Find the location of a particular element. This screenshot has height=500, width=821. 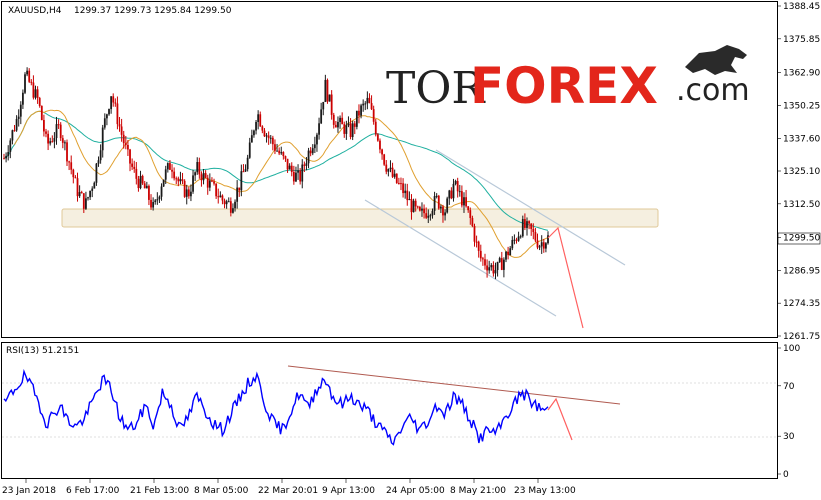

price-tick-label: 1337.60 is located at coordinates (801, 139).